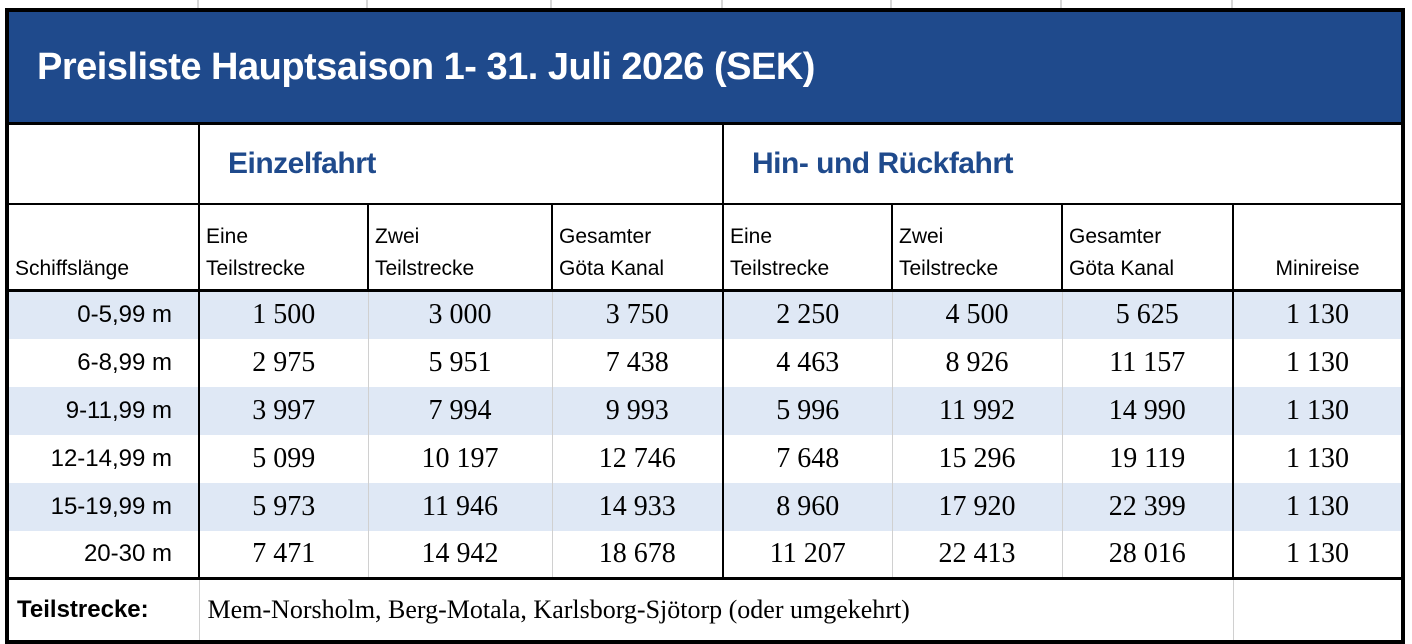 The image size is (1412, 644). I want to click on price-cell: 8 960, so click(807, 506).